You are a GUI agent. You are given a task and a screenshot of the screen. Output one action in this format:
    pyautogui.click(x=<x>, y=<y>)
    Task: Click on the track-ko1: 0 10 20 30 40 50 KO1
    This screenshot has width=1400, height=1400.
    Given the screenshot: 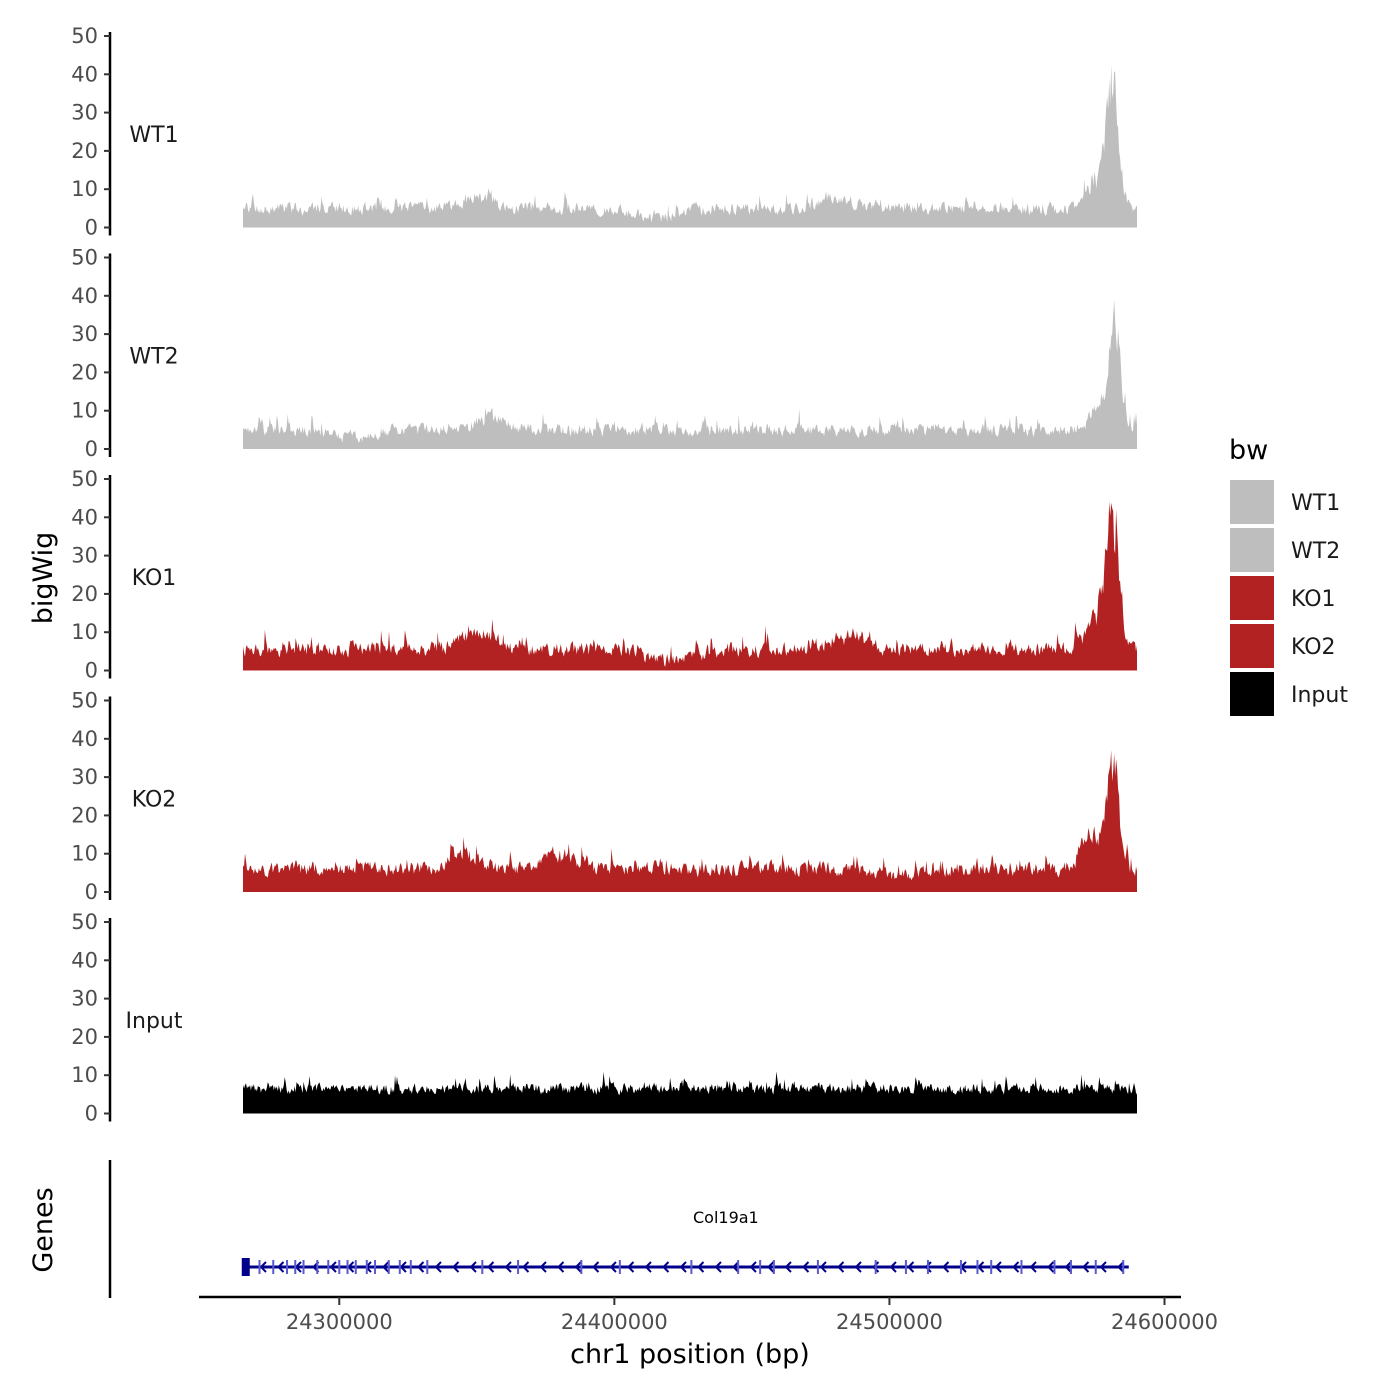 What is the action you would take?
    pyautogui.click(x=604, y=575)
    